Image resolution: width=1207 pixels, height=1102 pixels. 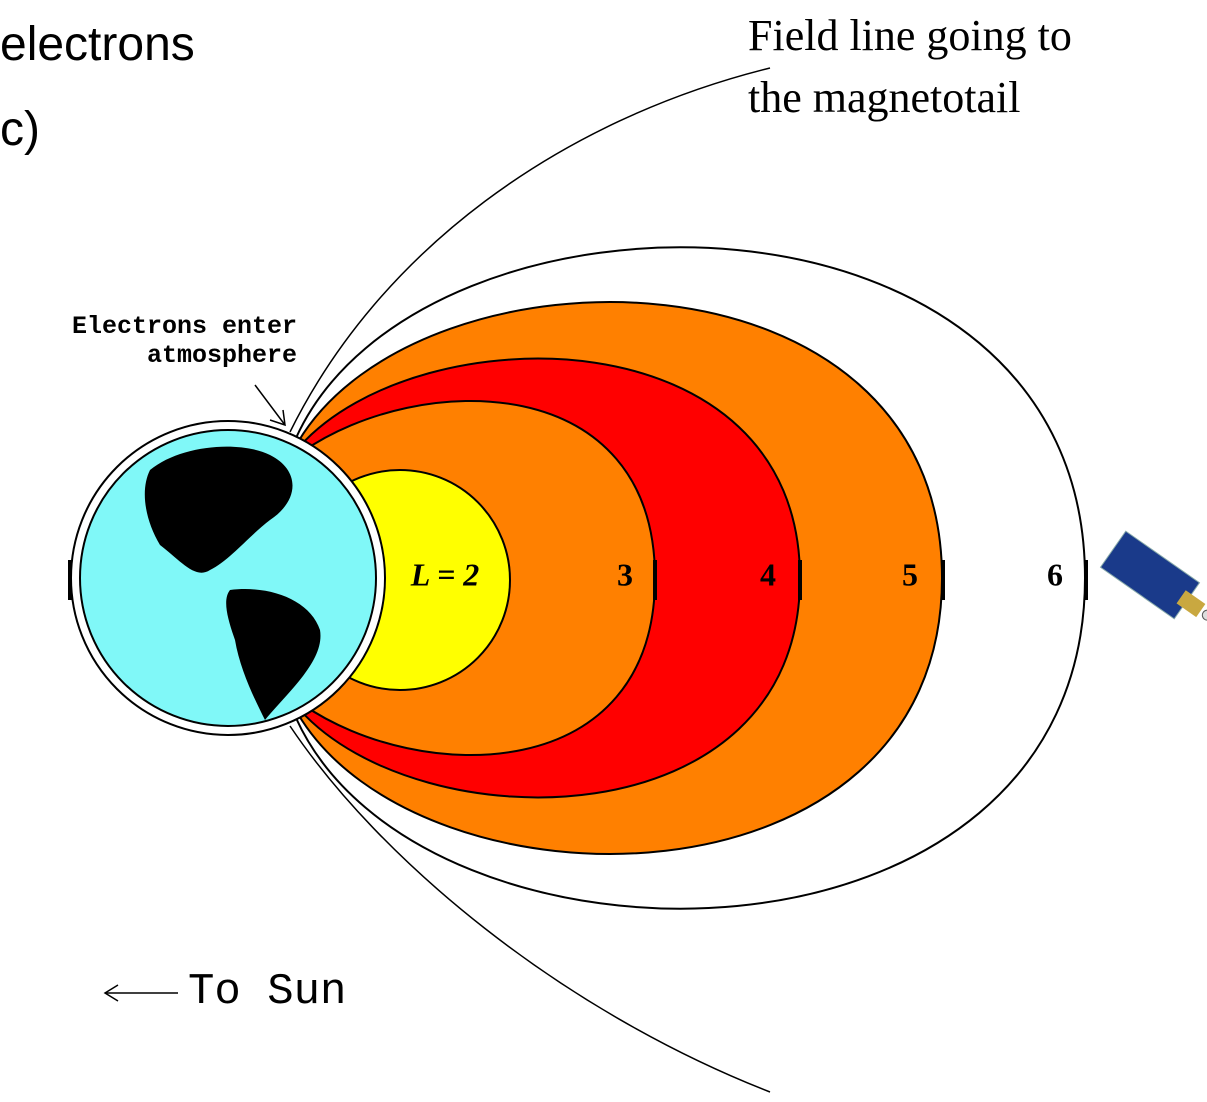 I want to click on satellite, so click(x=1153, y=575).